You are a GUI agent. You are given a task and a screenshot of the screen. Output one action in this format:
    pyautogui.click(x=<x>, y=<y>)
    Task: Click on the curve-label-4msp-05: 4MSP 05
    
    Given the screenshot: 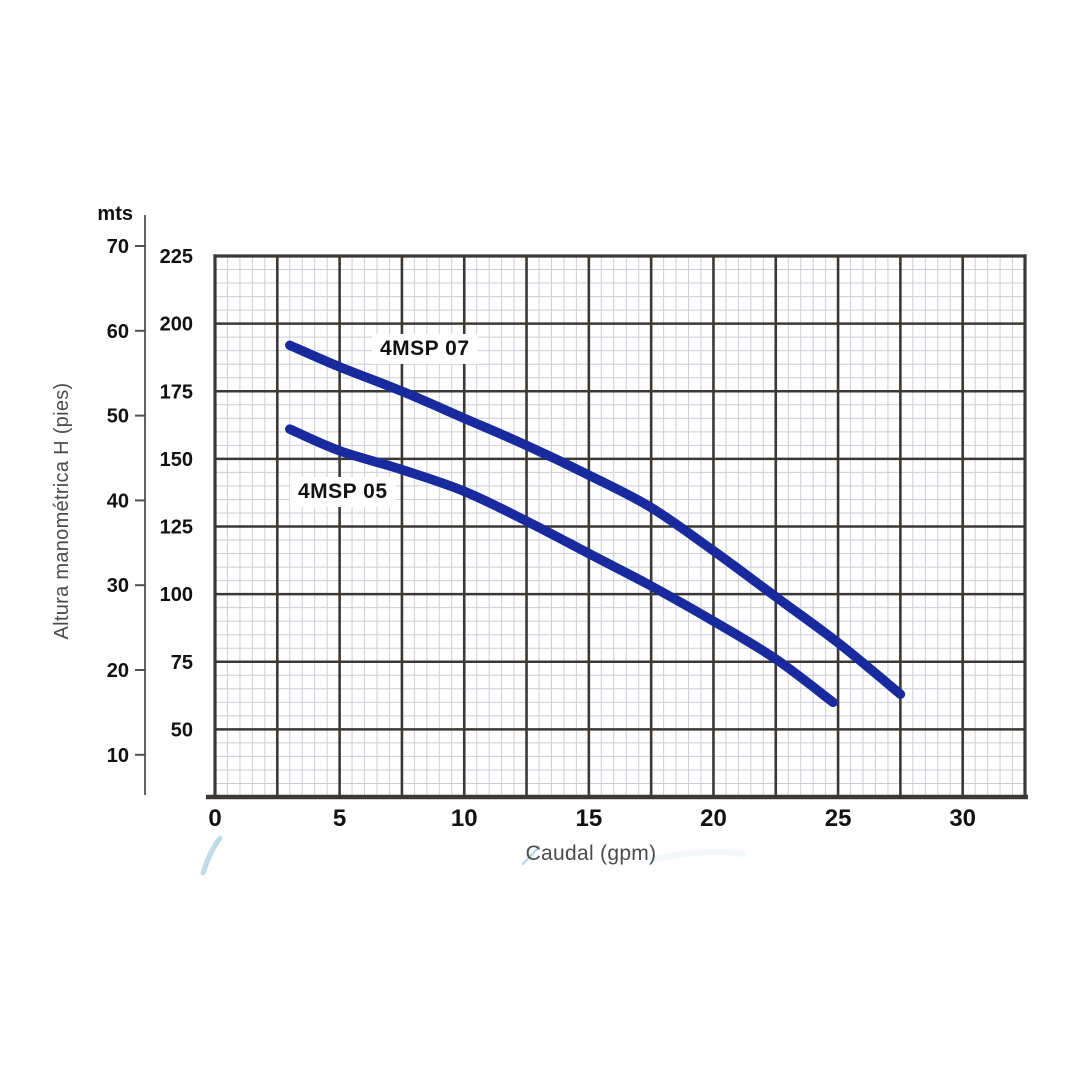 What is the action you would take?
    pyautogui.click(x=343, y=492)
    